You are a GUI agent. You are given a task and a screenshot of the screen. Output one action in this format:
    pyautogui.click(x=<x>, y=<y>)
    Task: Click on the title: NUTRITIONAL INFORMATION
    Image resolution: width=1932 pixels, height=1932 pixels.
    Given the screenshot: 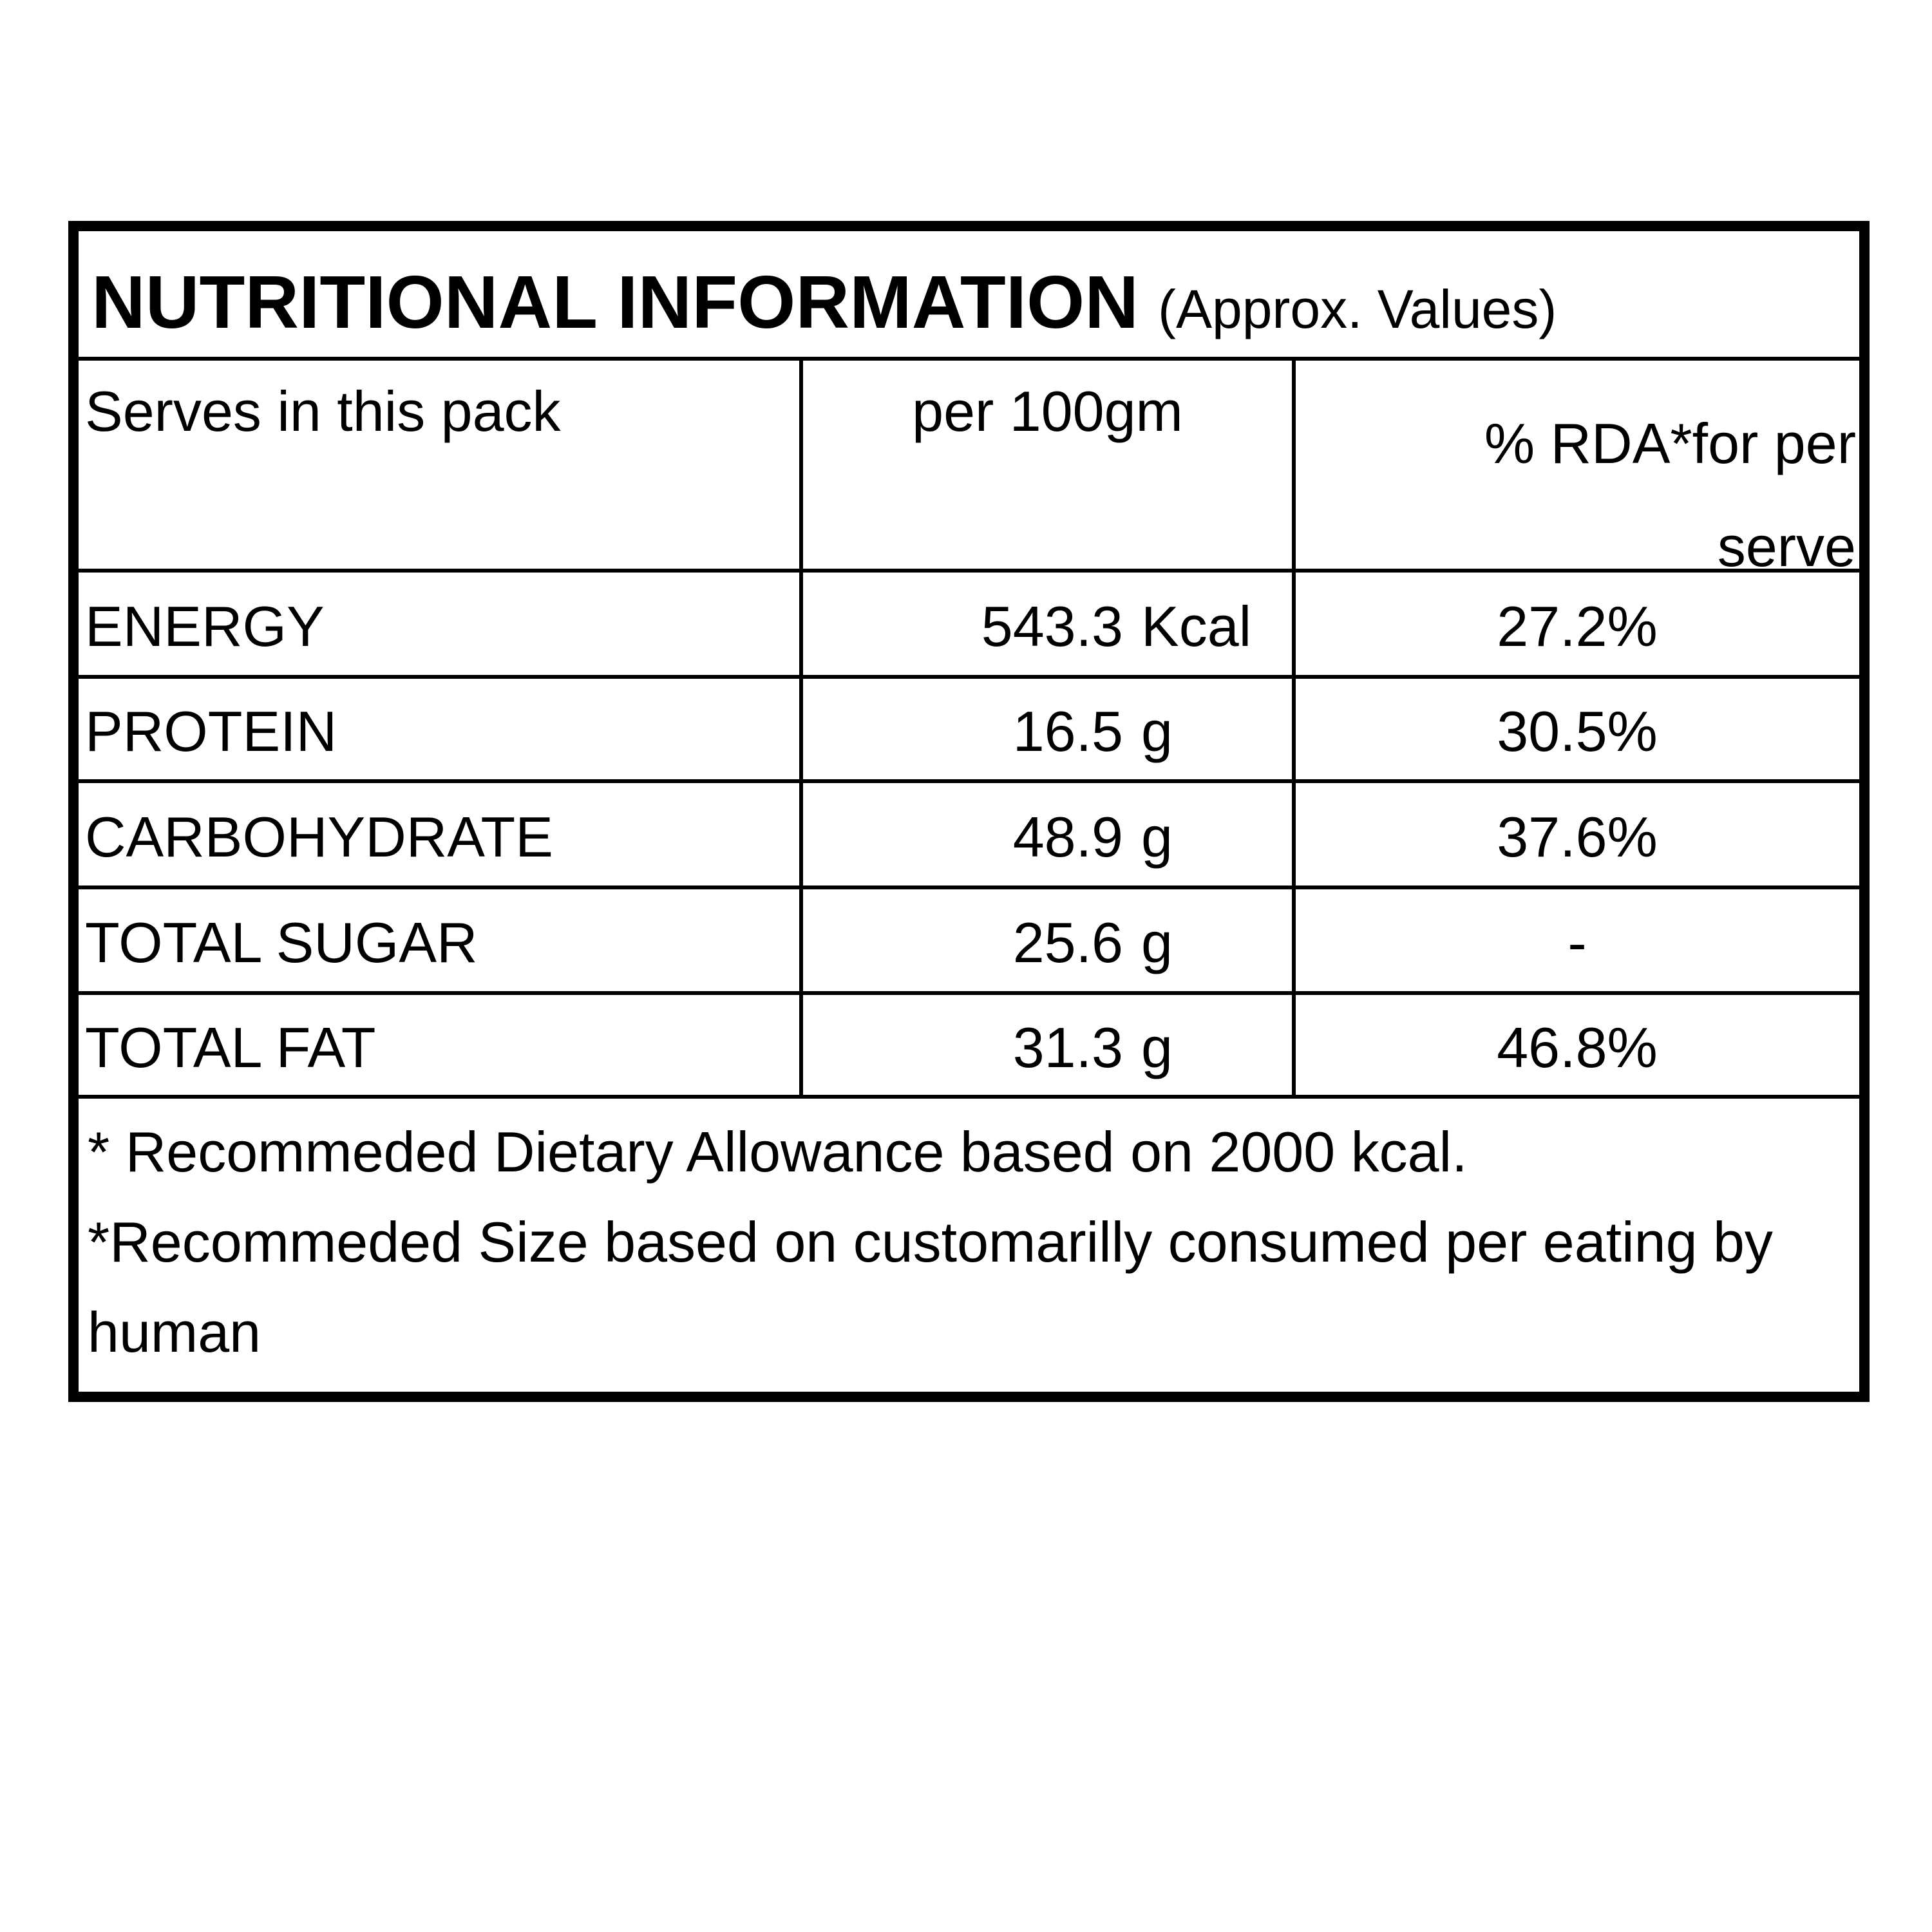 What is the action you would take?
    pyautogui.click(x=615, y=302)
    